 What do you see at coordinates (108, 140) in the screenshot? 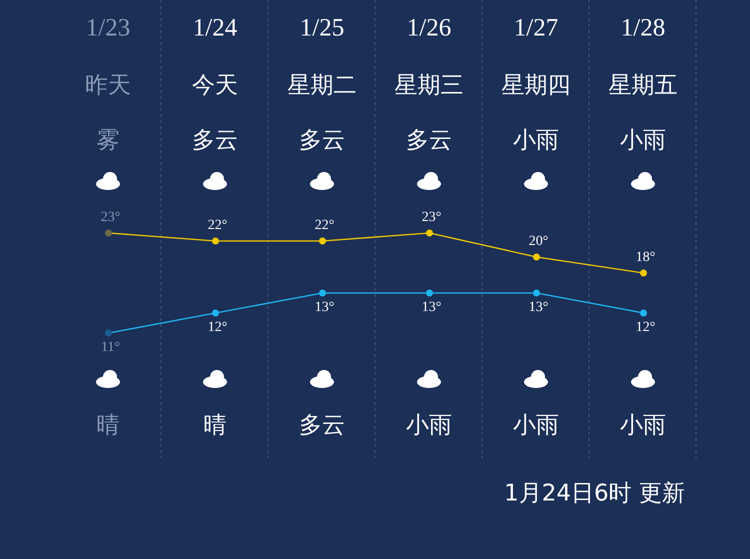
I see `text: 雾` at bounding box center [108, 140].